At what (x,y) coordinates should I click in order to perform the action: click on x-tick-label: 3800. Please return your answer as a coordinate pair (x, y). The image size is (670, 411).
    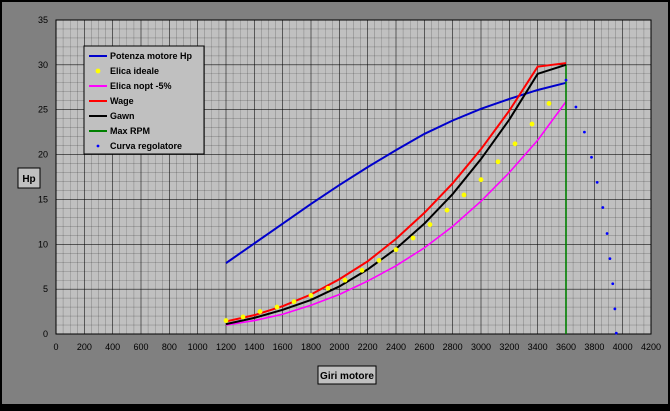
    Looking at the image, I should click on (594, 347).